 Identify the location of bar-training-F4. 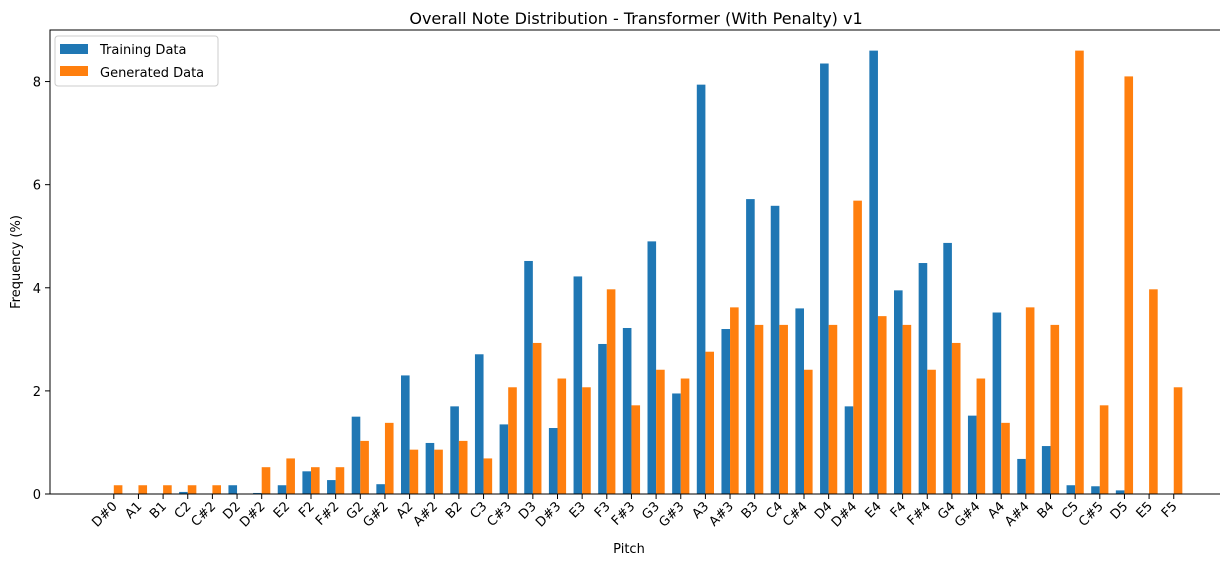
(898, 392).